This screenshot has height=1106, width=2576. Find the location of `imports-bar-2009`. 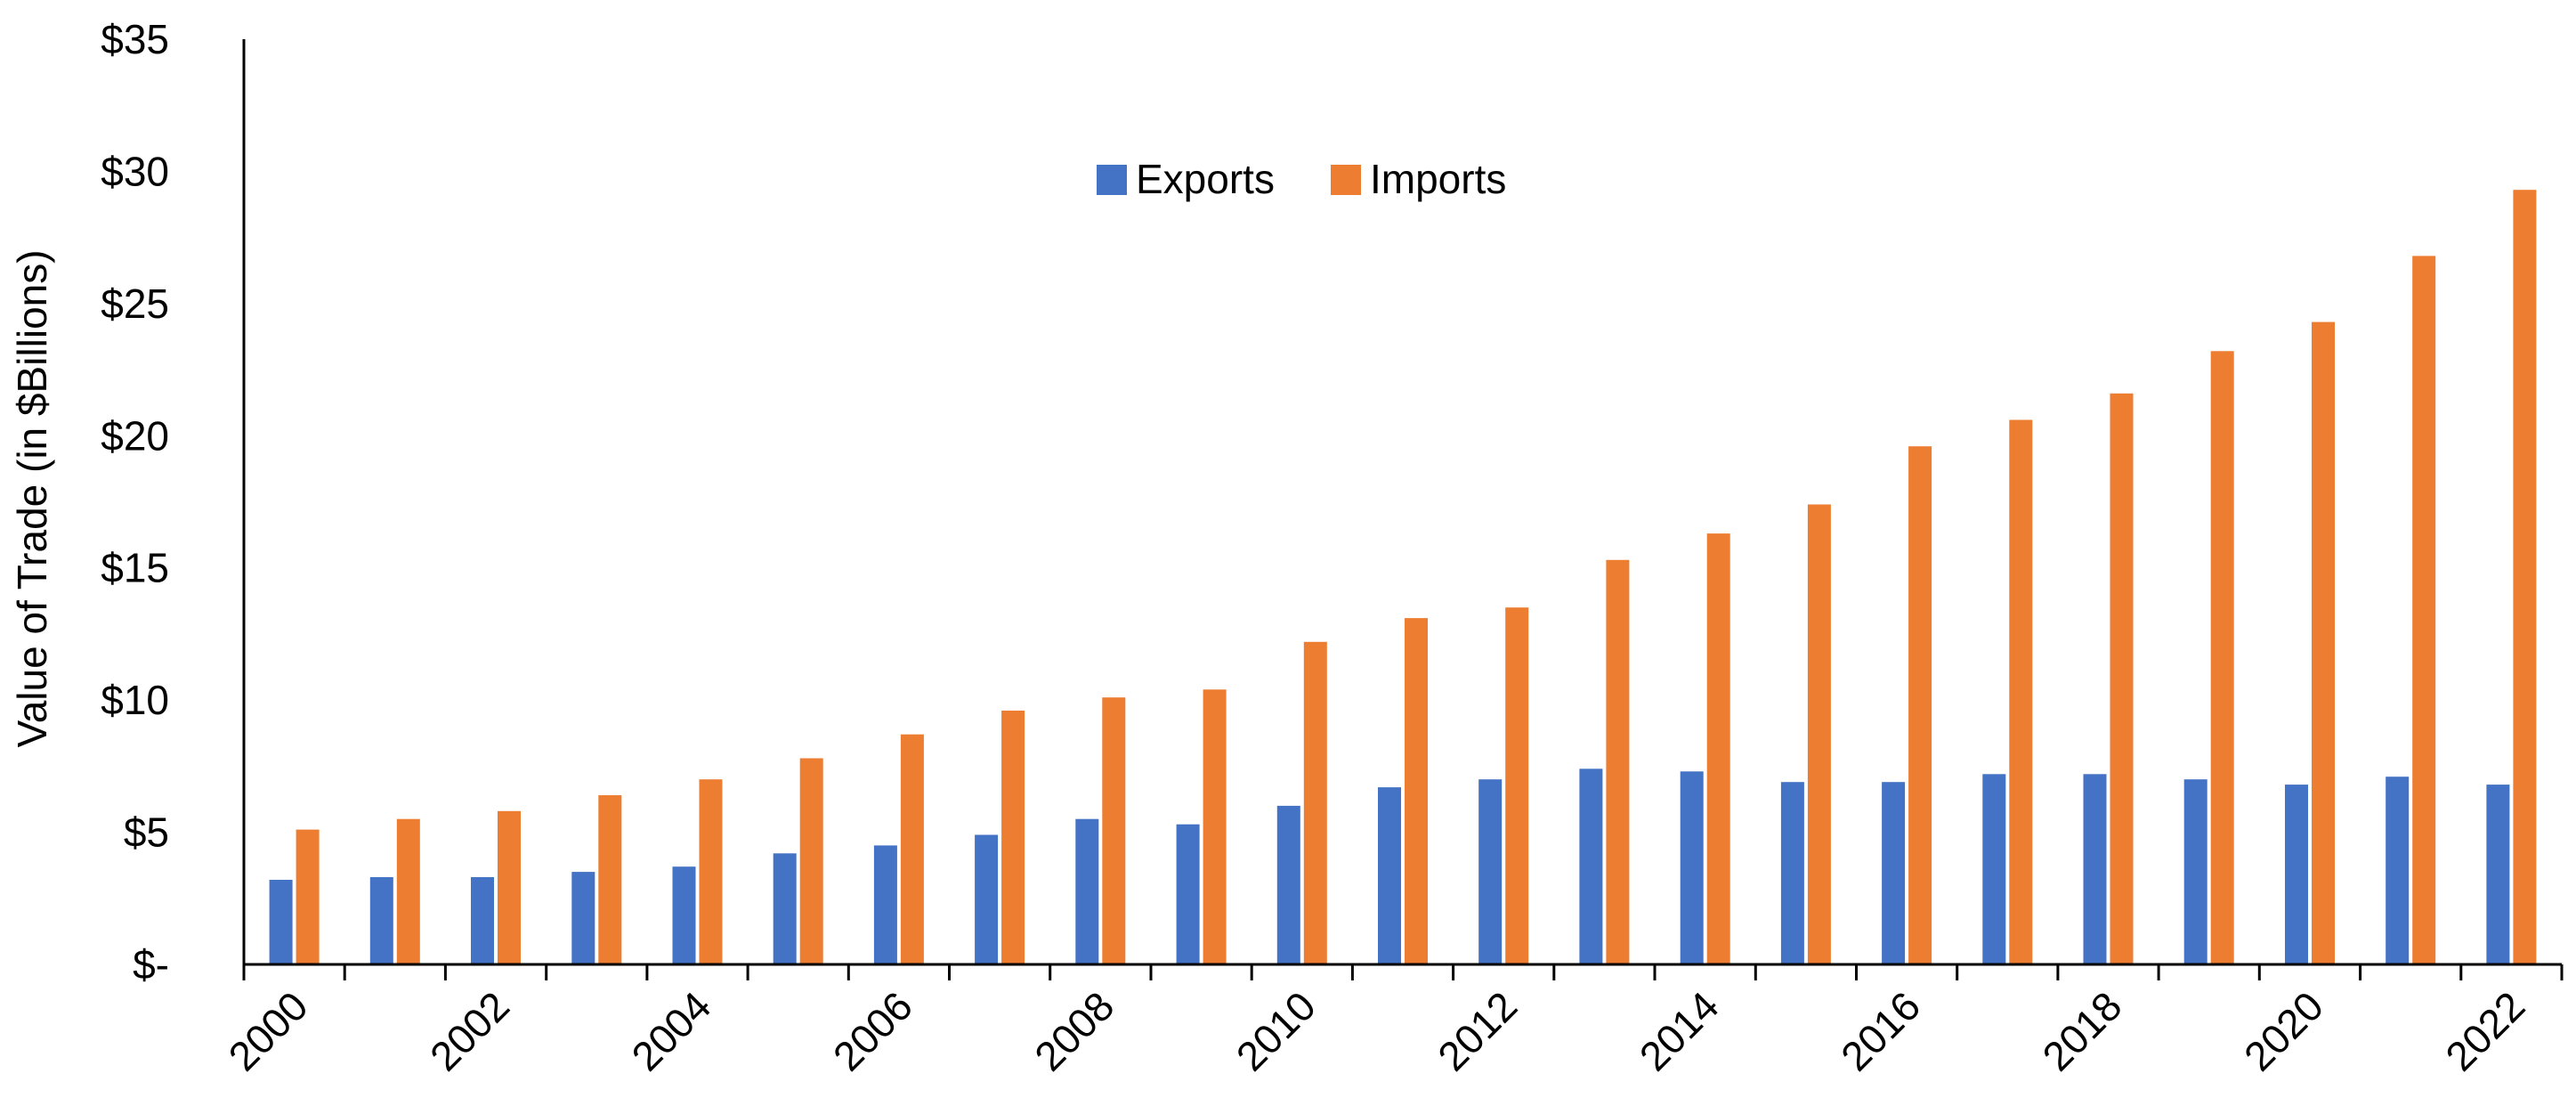

imports-bar-2009 is located at coordinates (1215, 826).